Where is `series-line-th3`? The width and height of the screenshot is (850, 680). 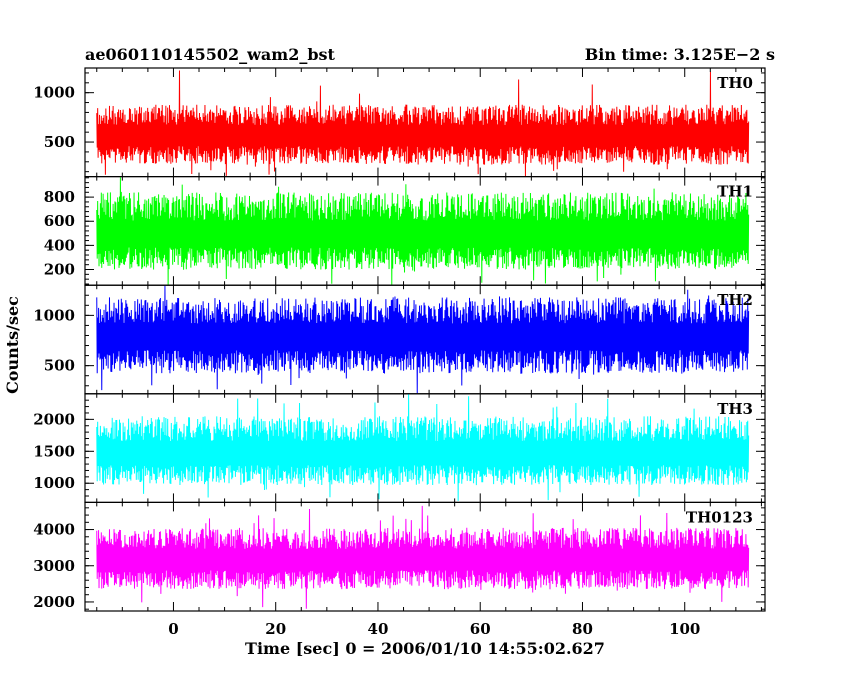
series-line-th3 is located at coordinates (423, 447).